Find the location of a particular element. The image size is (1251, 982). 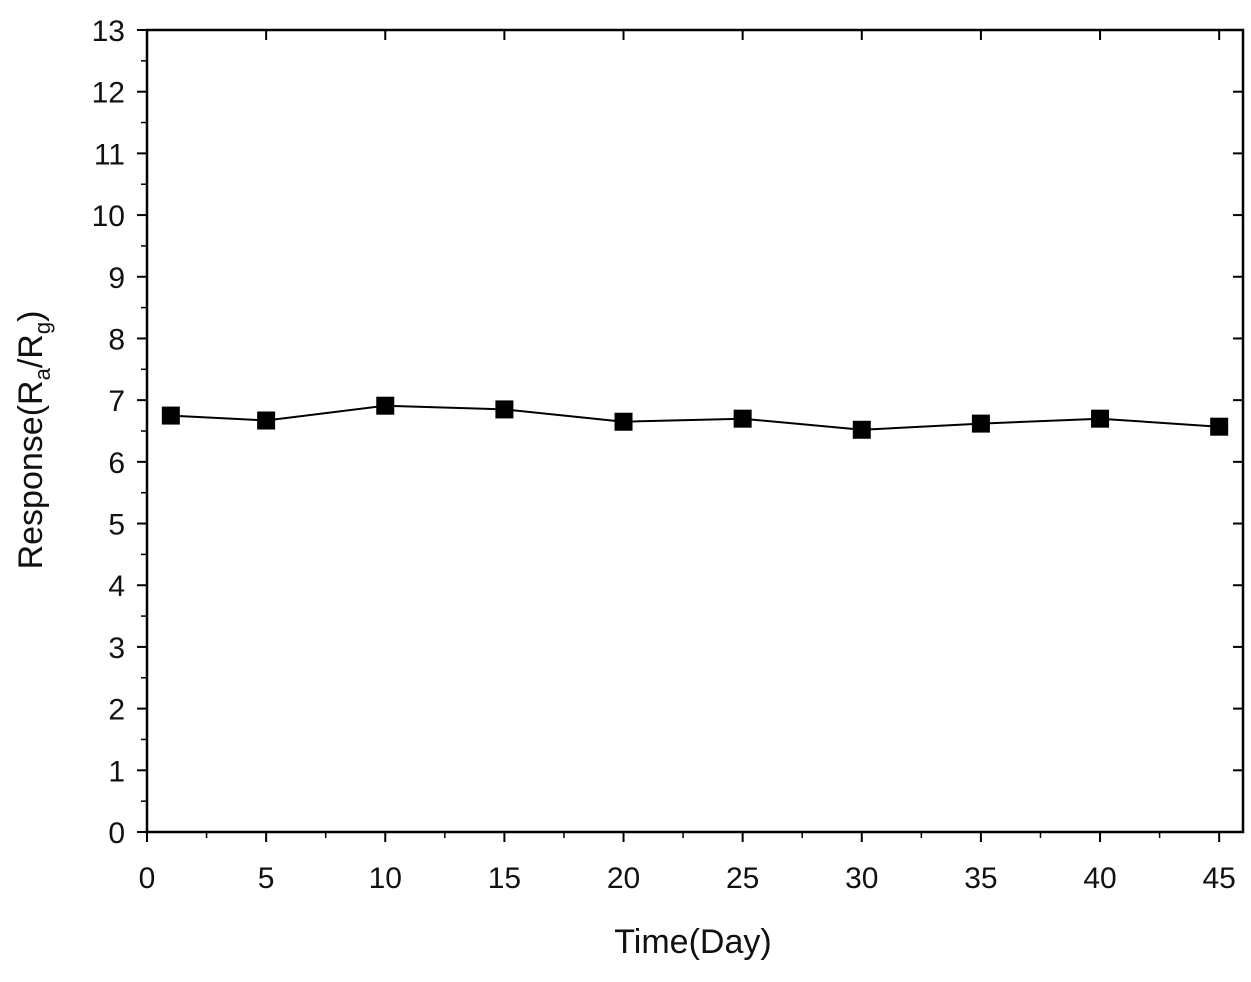

y-tick-label: 2 is located at coordinates (116, 710).